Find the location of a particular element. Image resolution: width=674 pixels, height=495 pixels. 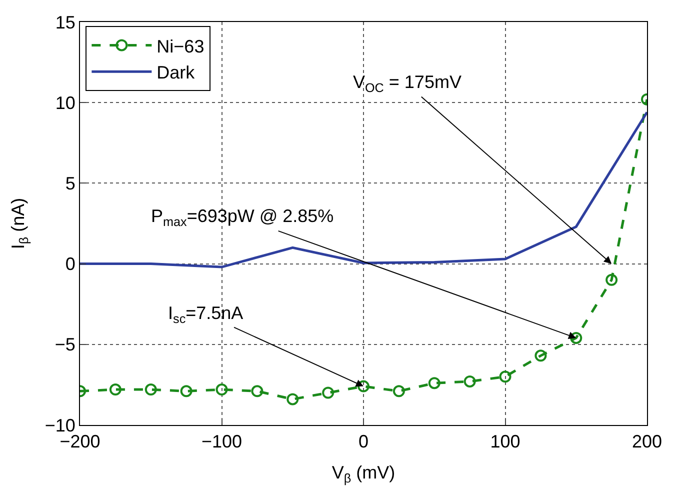

legend-label: Ni−63 is located at coordinates (180, 46).